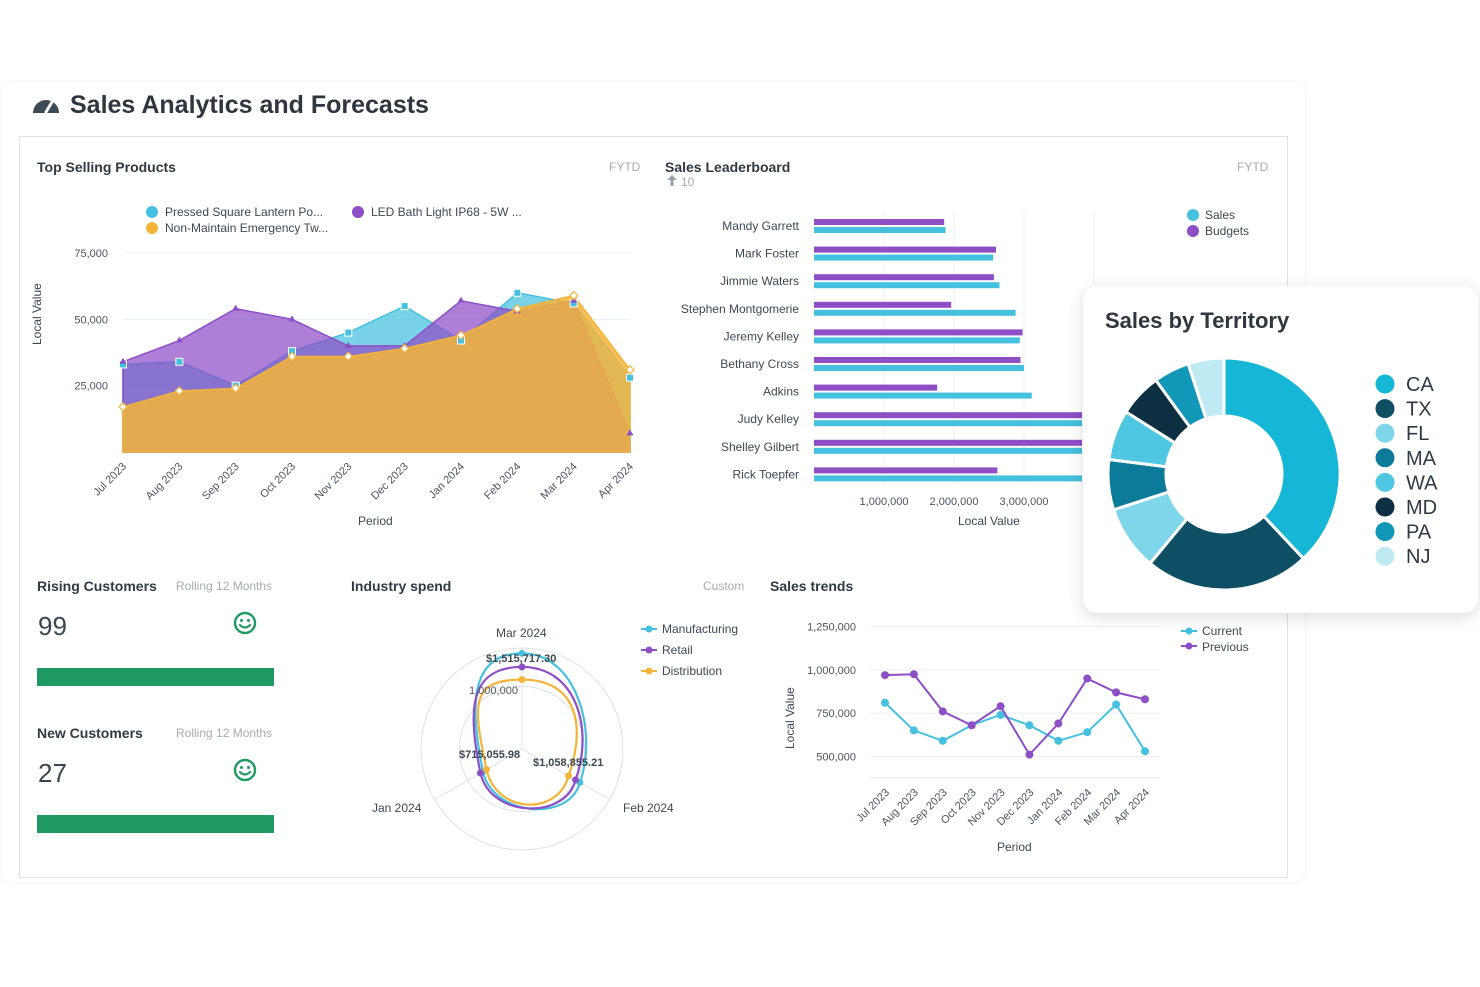  What do you see at coordinates (728, 167) in the screenshot?
I see `leaderboard-title: Sales Leaderboard` at bounding box center [728, 167].